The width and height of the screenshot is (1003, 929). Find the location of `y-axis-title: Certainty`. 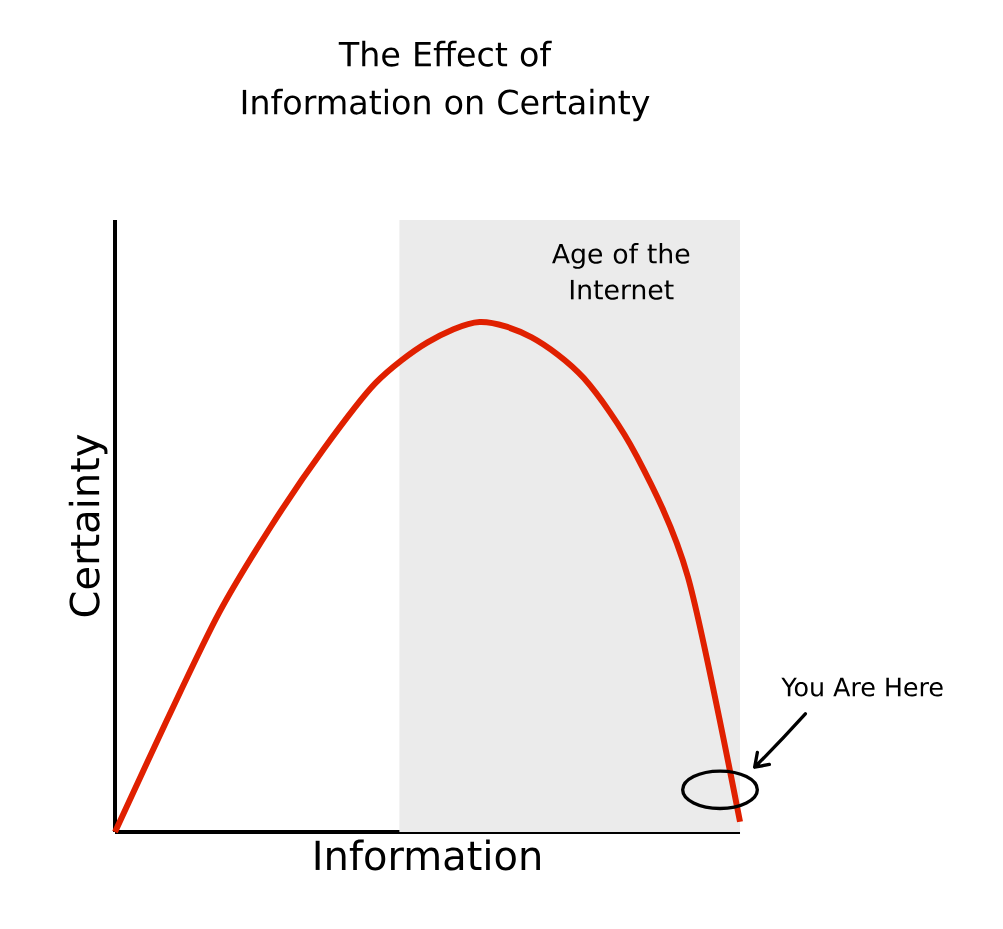

y-axis-title: Certainty is located at coordinates (88, 525).